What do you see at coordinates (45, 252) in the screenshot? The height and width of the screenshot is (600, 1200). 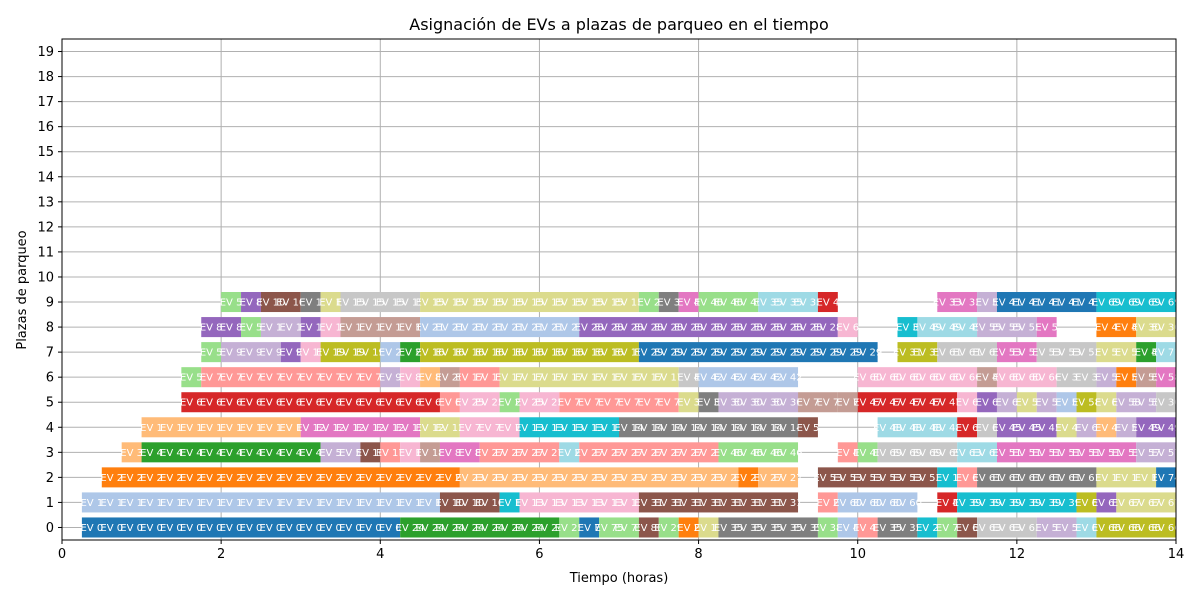 I see `y-tick-label: 11` at bounding box center [45, 252].